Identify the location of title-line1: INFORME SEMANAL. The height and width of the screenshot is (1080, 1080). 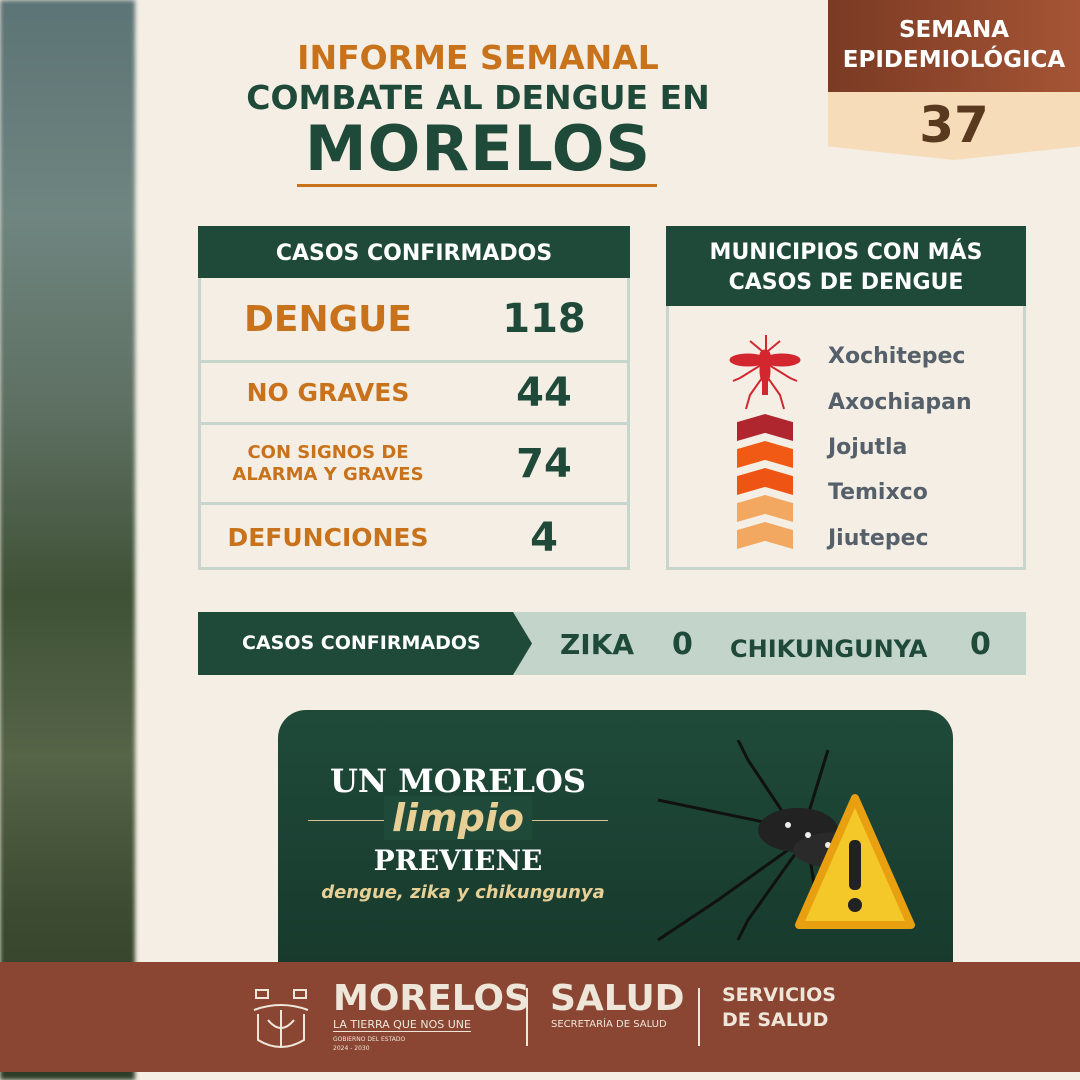
(478, 57).